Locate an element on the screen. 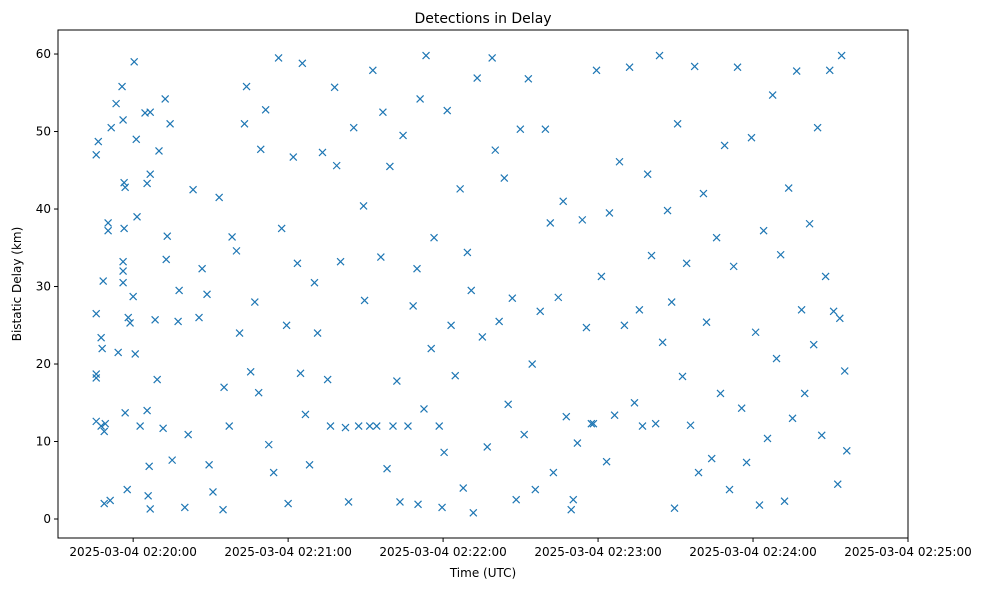 Image resolution: width=989 pixels, height=590 pixels. y-axis: 0 10 20 30 40 50 60 is located at coordinates (47, 286).